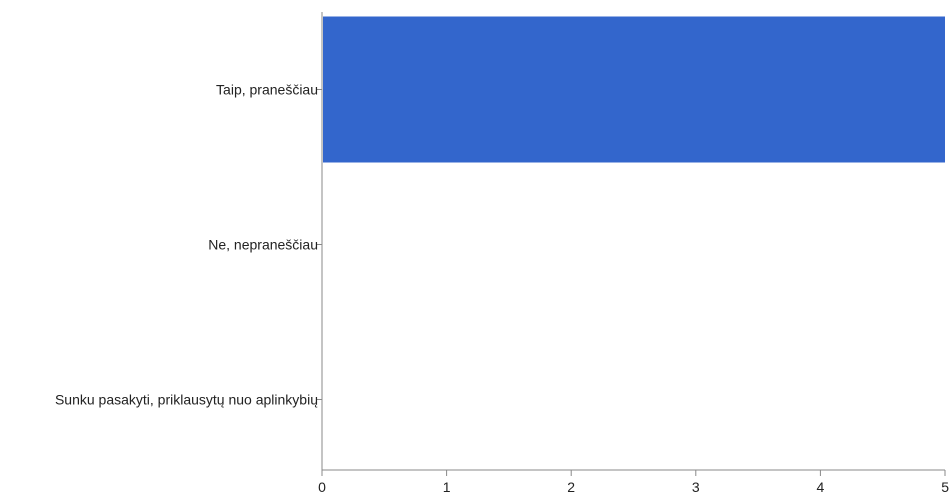  I want to click on x-axis-ticks, so click(633, 473).